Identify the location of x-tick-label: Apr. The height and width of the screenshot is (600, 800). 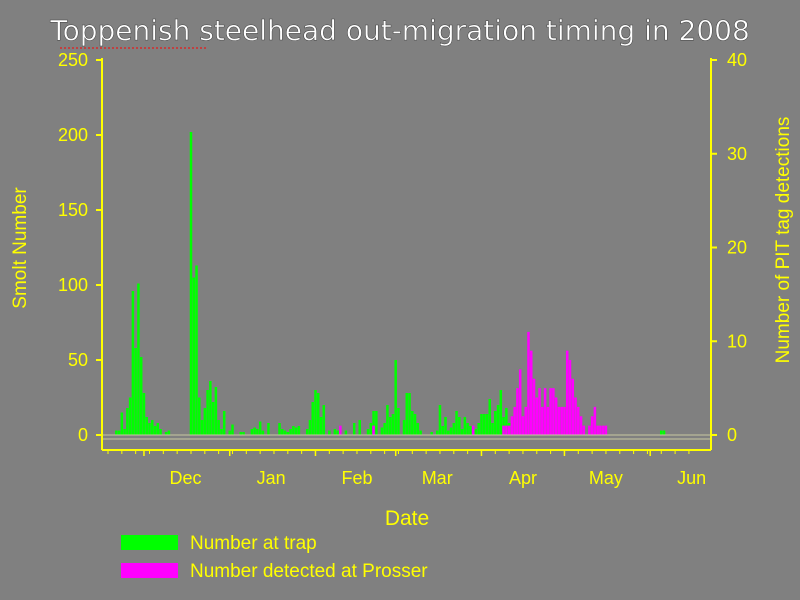
(523, 478).